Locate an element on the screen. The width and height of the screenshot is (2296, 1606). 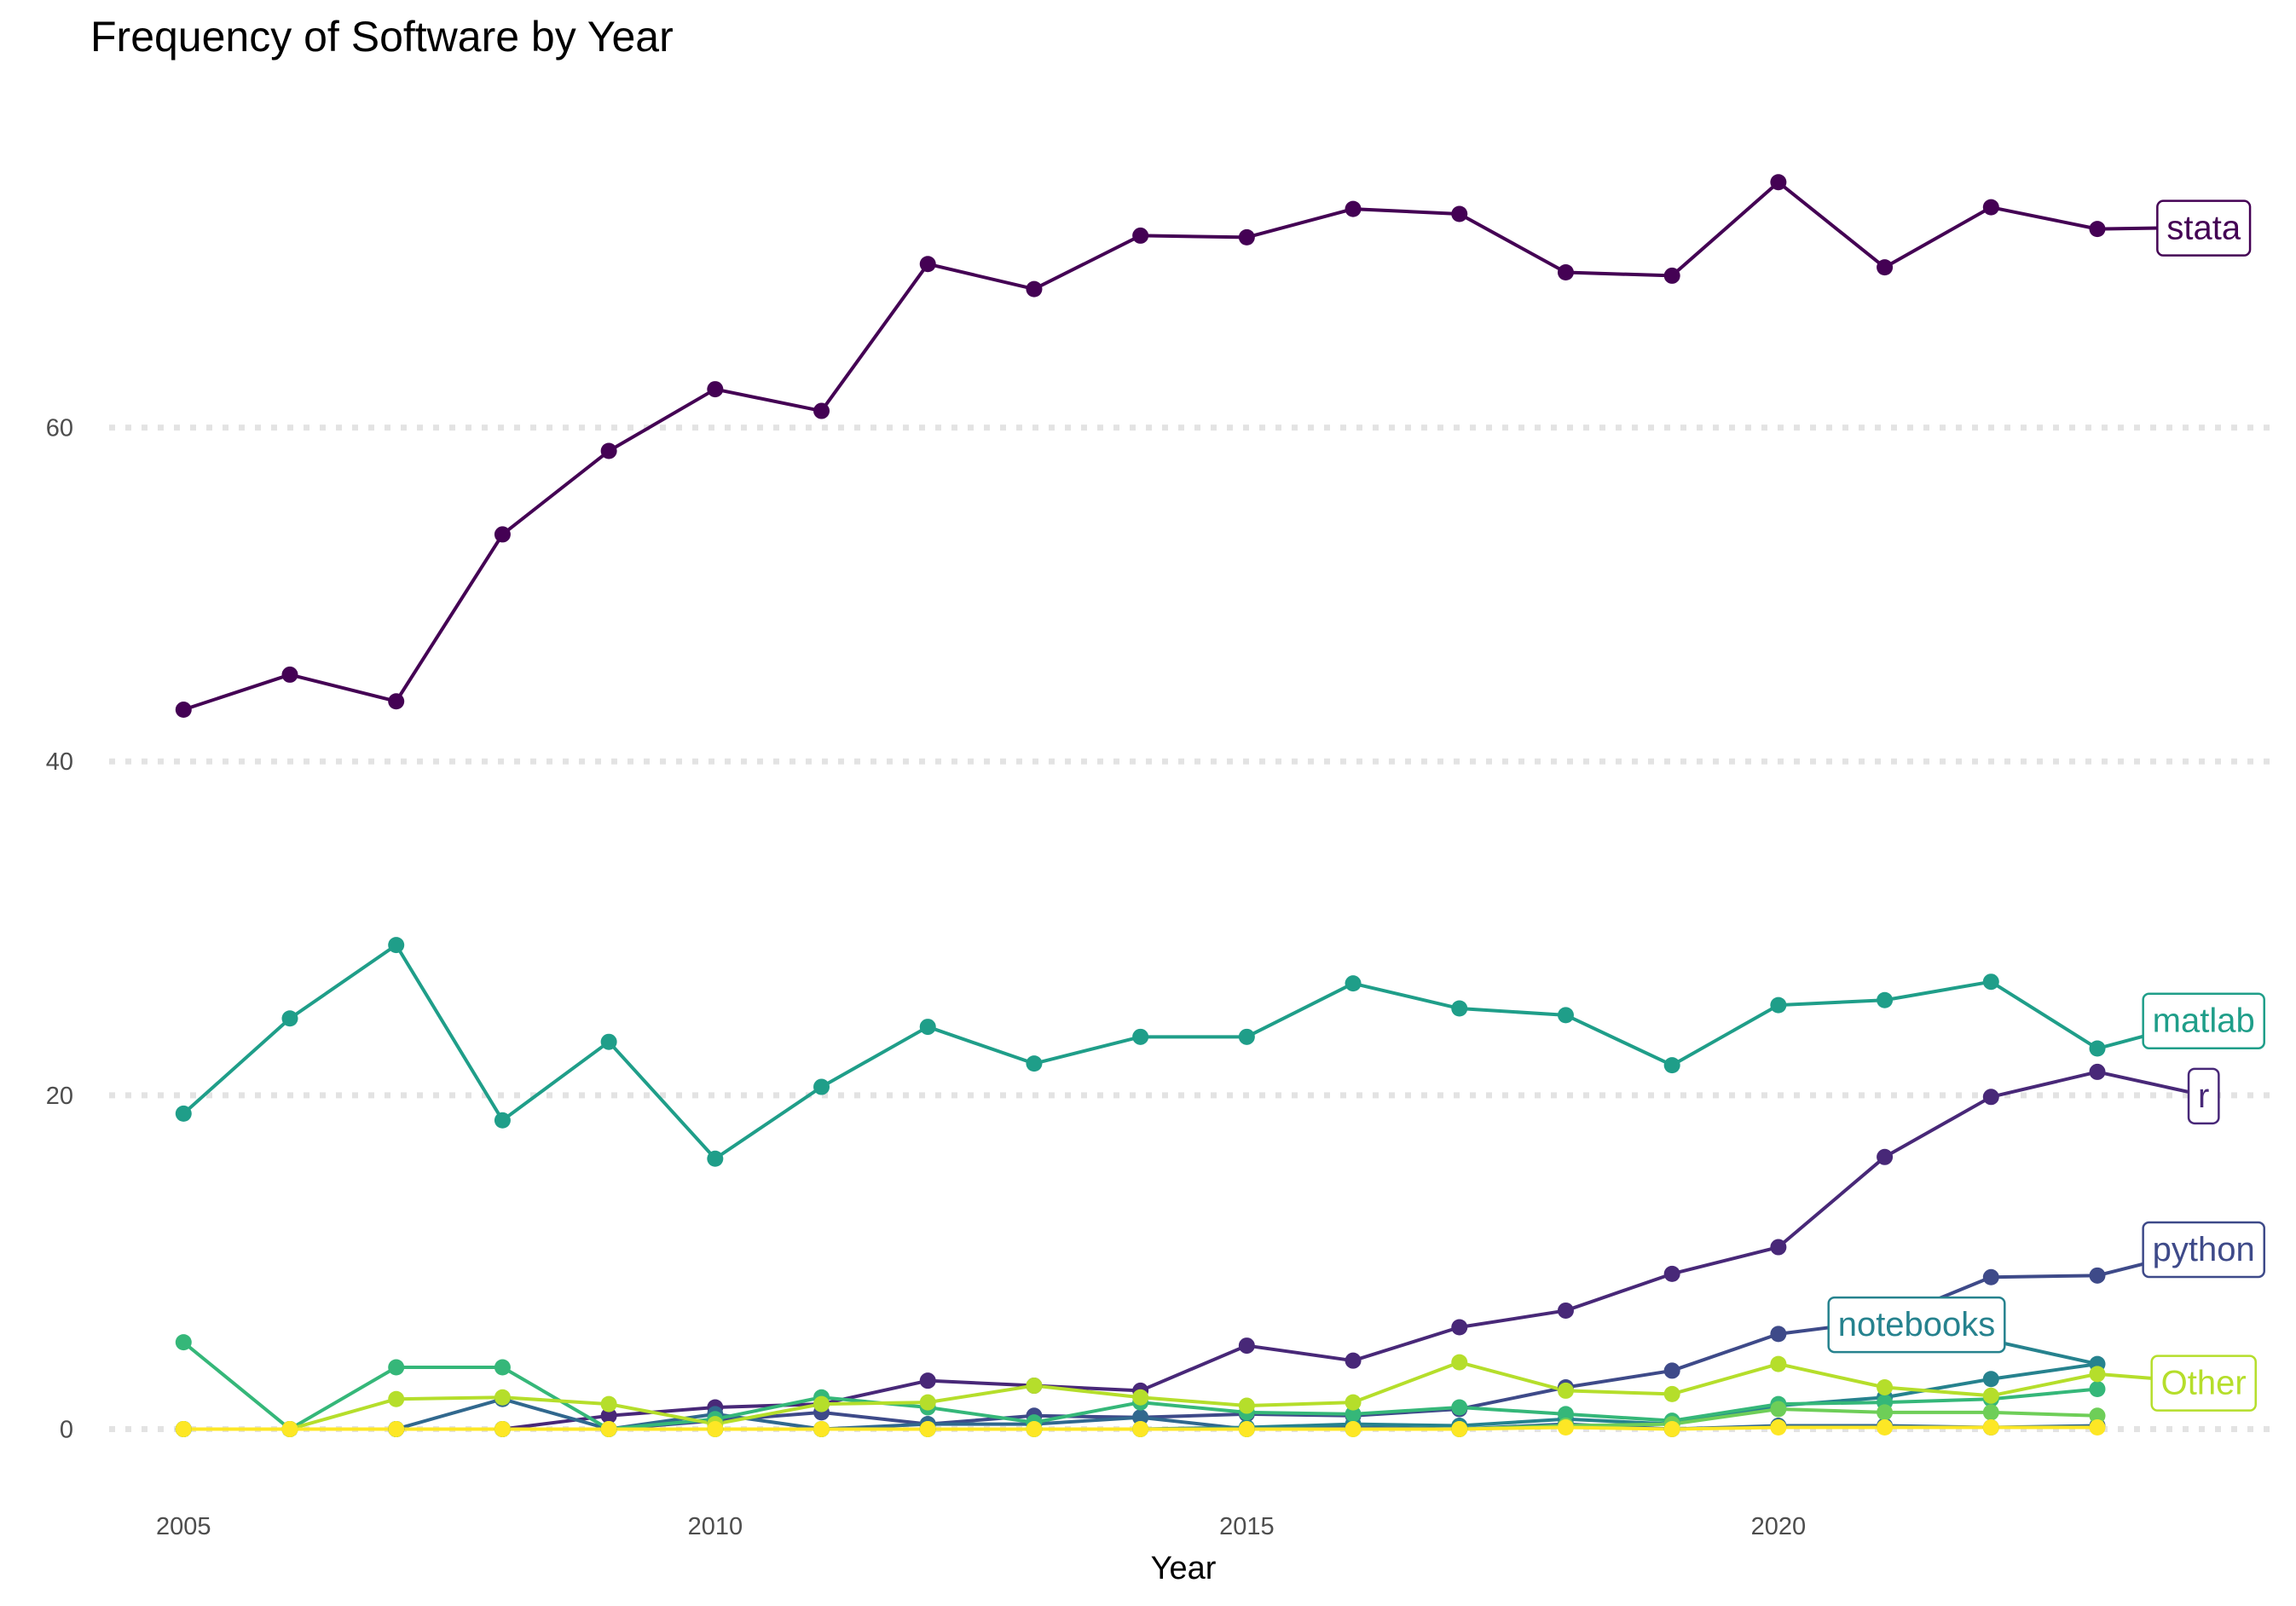
series-label-text: matlab is located at coordinates (2204, 1021).